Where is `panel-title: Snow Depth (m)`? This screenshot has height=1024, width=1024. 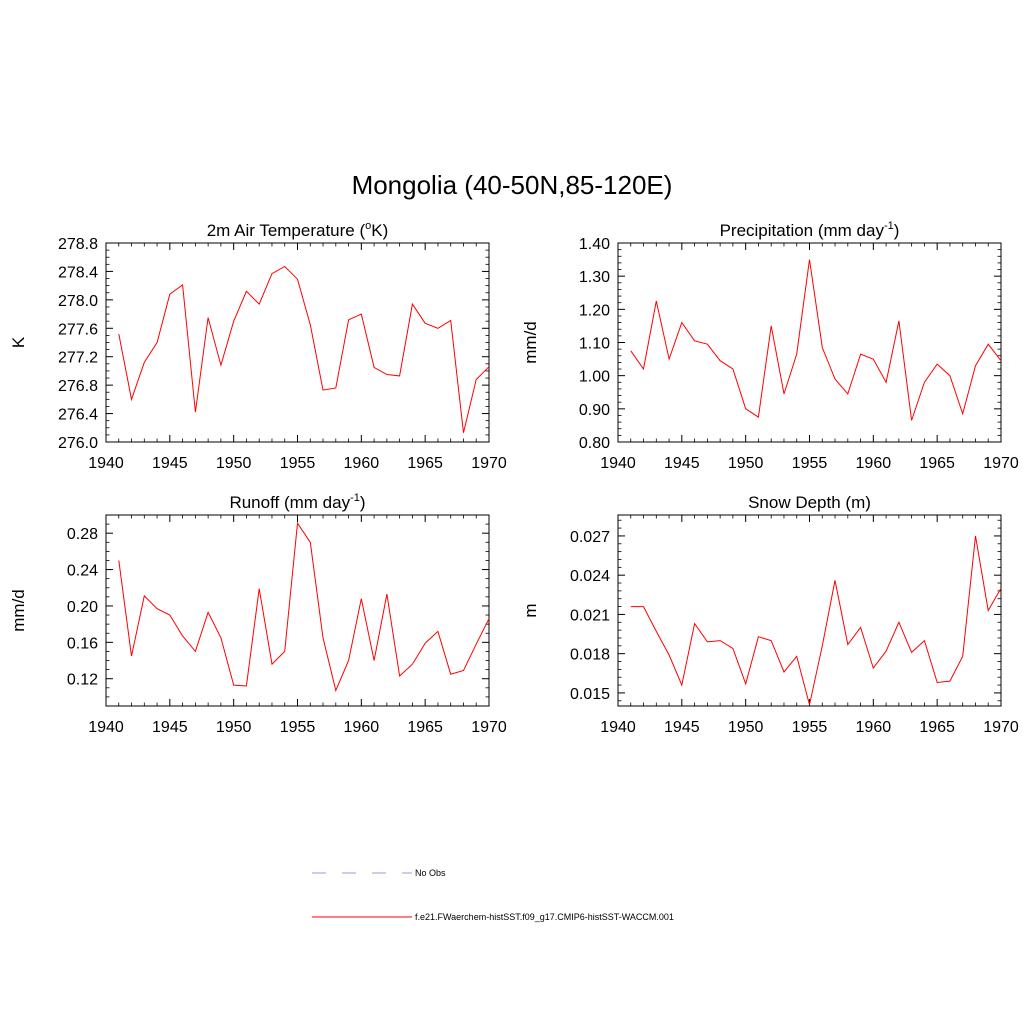 panel-title: Snow Depth (m) is located at coordinates (809, 502).